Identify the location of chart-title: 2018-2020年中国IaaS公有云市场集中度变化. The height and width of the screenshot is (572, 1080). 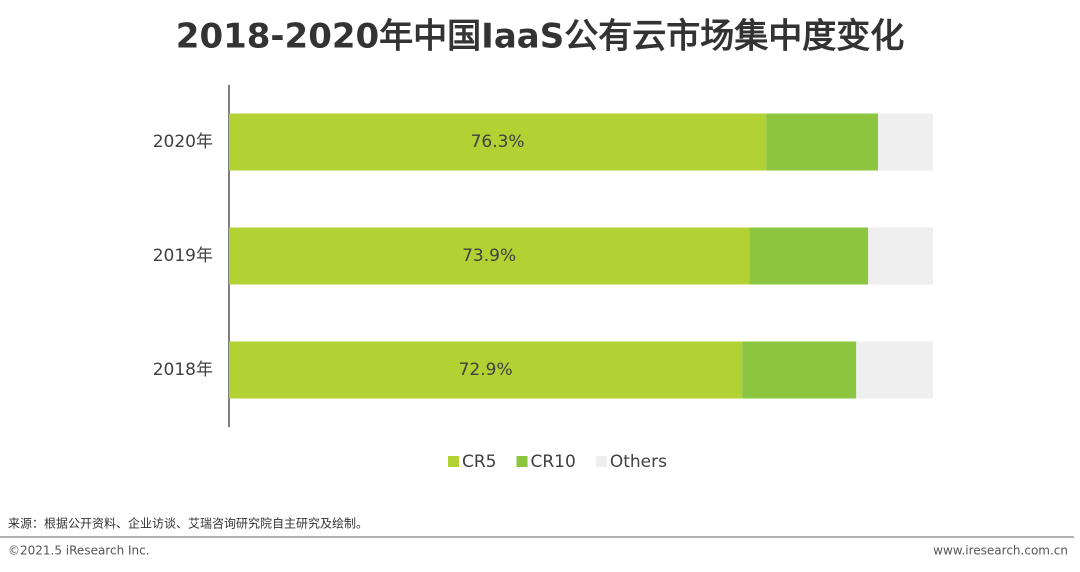
(540, 37).